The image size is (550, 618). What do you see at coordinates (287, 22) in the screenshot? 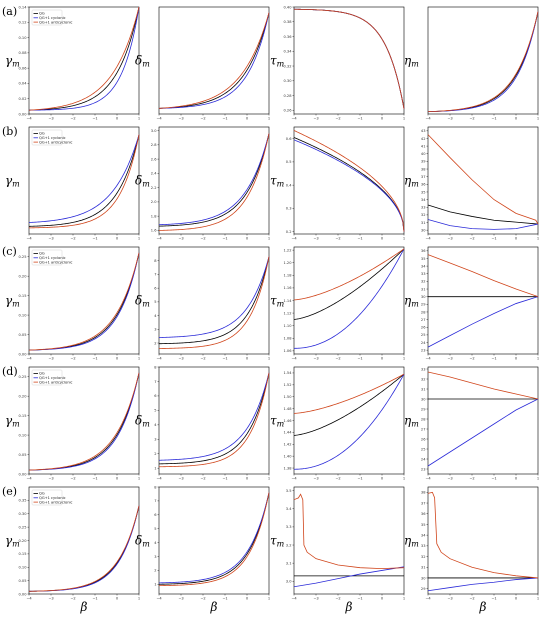
I see `y-tick-label: 0.38` at bounding box center [287, 22].